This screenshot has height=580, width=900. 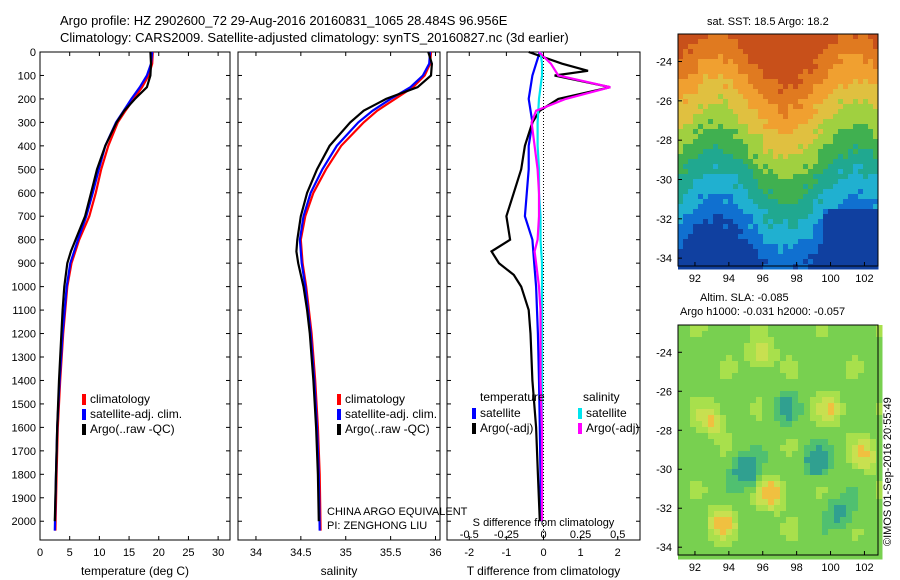 I want to click on map-y-tick-label: -24, so click(x=664, y=353).